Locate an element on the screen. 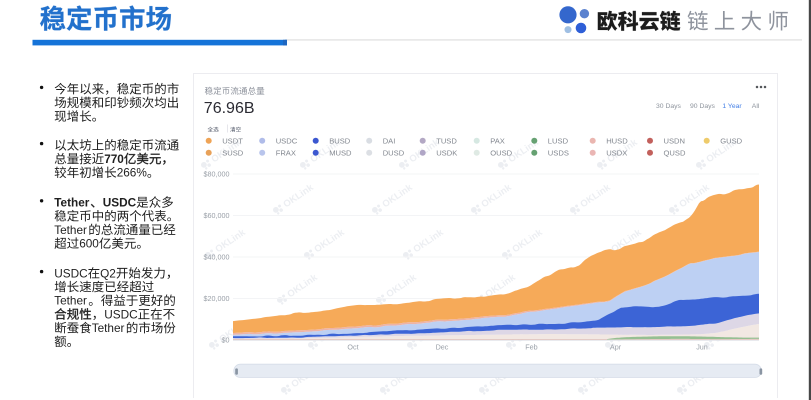  svg-text: DAI is located at coordinates (389, 141).